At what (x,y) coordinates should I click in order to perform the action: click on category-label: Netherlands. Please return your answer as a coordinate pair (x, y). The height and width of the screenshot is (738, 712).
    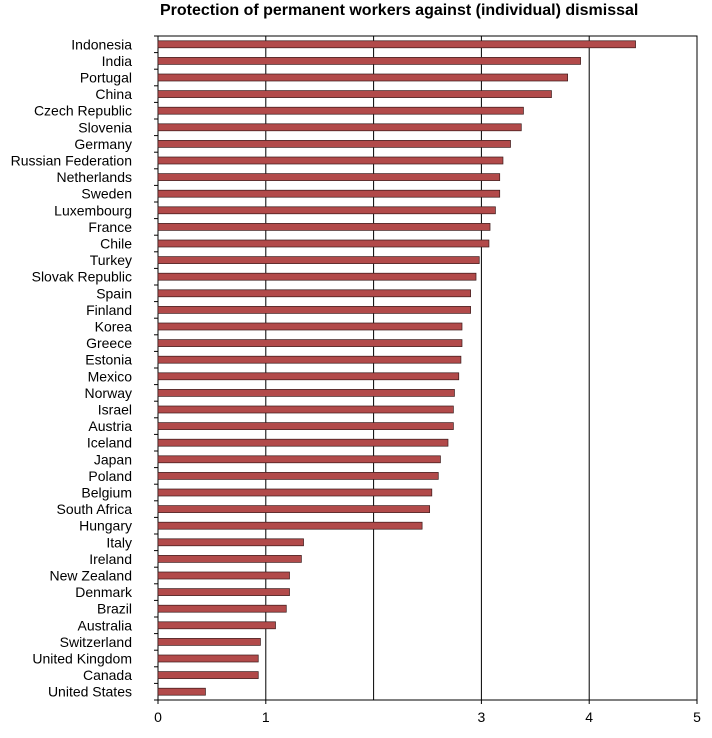
    Looking at the image, I should click on (95, 177).